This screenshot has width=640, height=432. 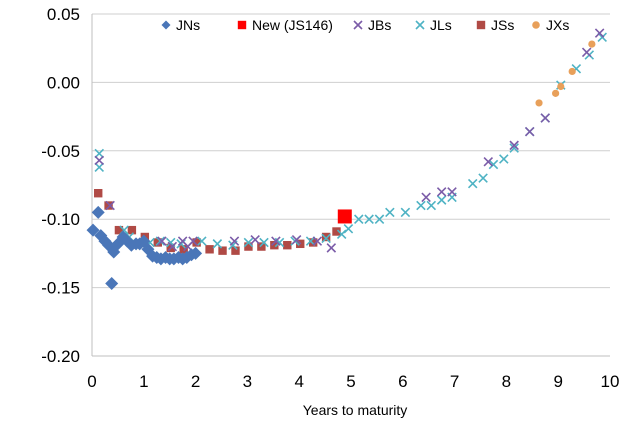 I want to click on y-tick-label: -0.10, so click(x=60, y=219).